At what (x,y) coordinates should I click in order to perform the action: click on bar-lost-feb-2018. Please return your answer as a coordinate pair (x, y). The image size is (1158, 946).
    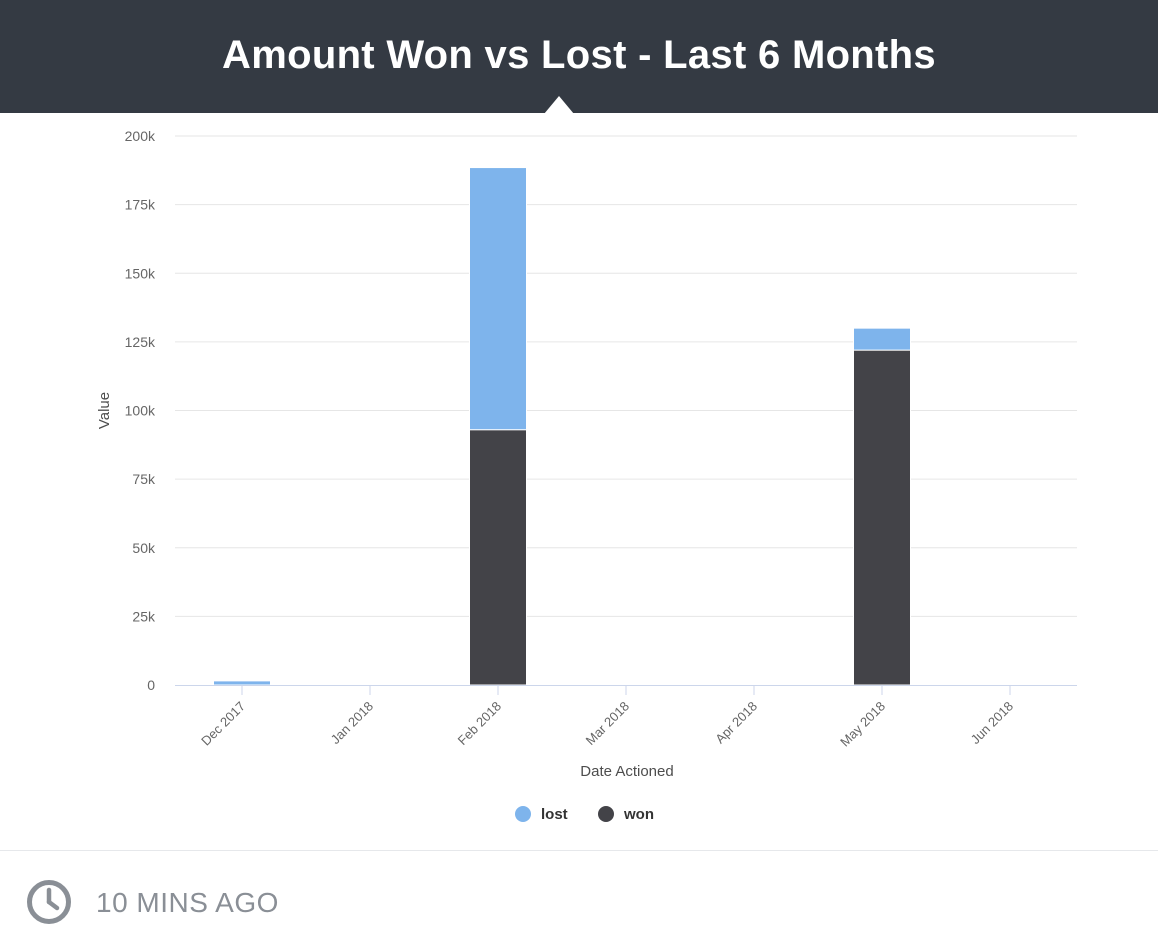
    Looking at the image, I should click on (498, 299).